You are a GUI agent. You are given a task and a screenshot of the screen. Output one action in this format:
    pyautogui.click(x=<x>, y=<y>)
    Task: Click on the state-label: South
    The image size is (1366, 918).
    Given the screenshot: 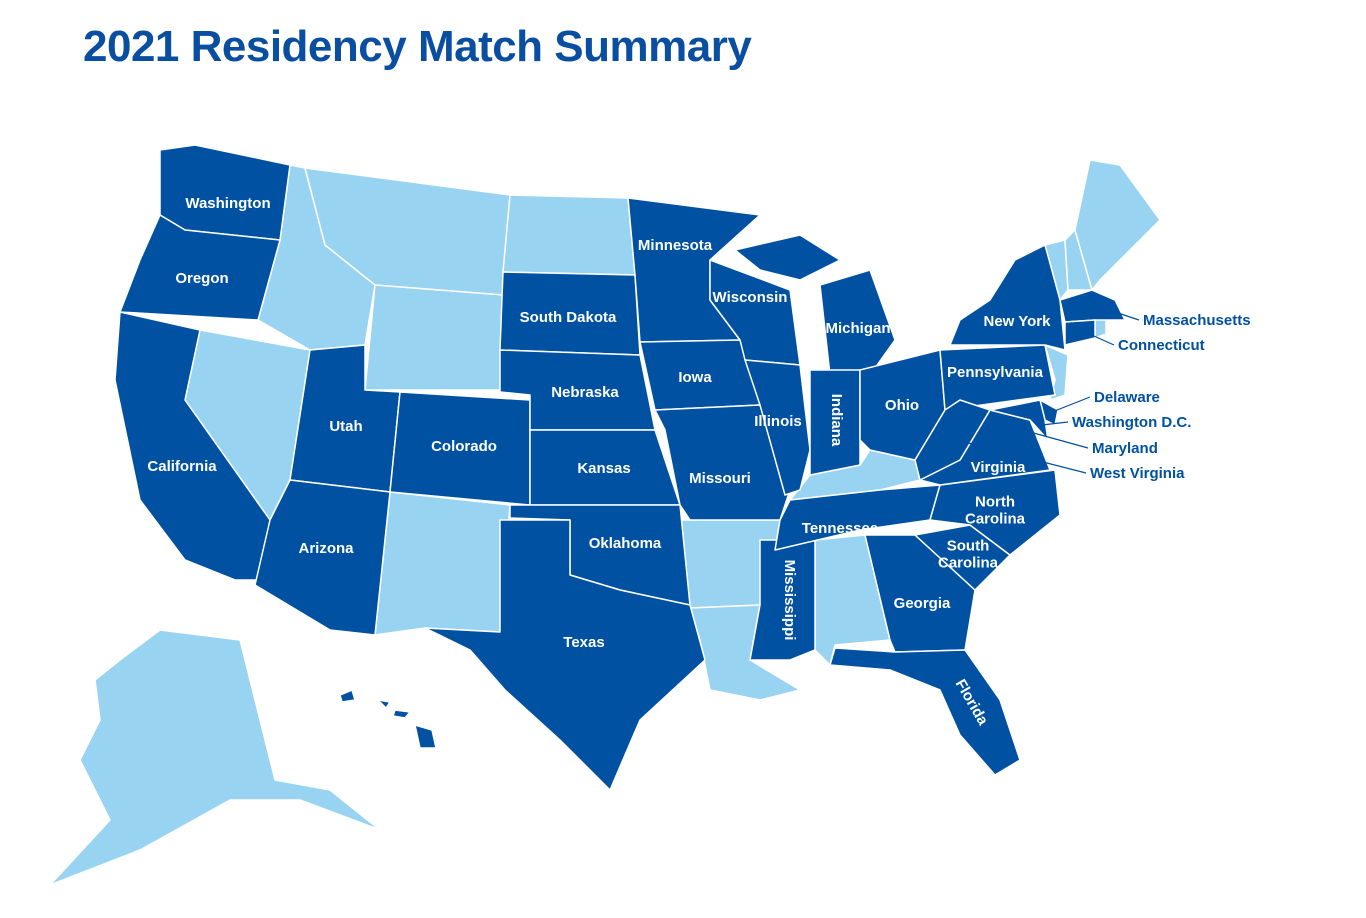 What is the action you would take?
    pyautogui.click(x=968, y=546)
    